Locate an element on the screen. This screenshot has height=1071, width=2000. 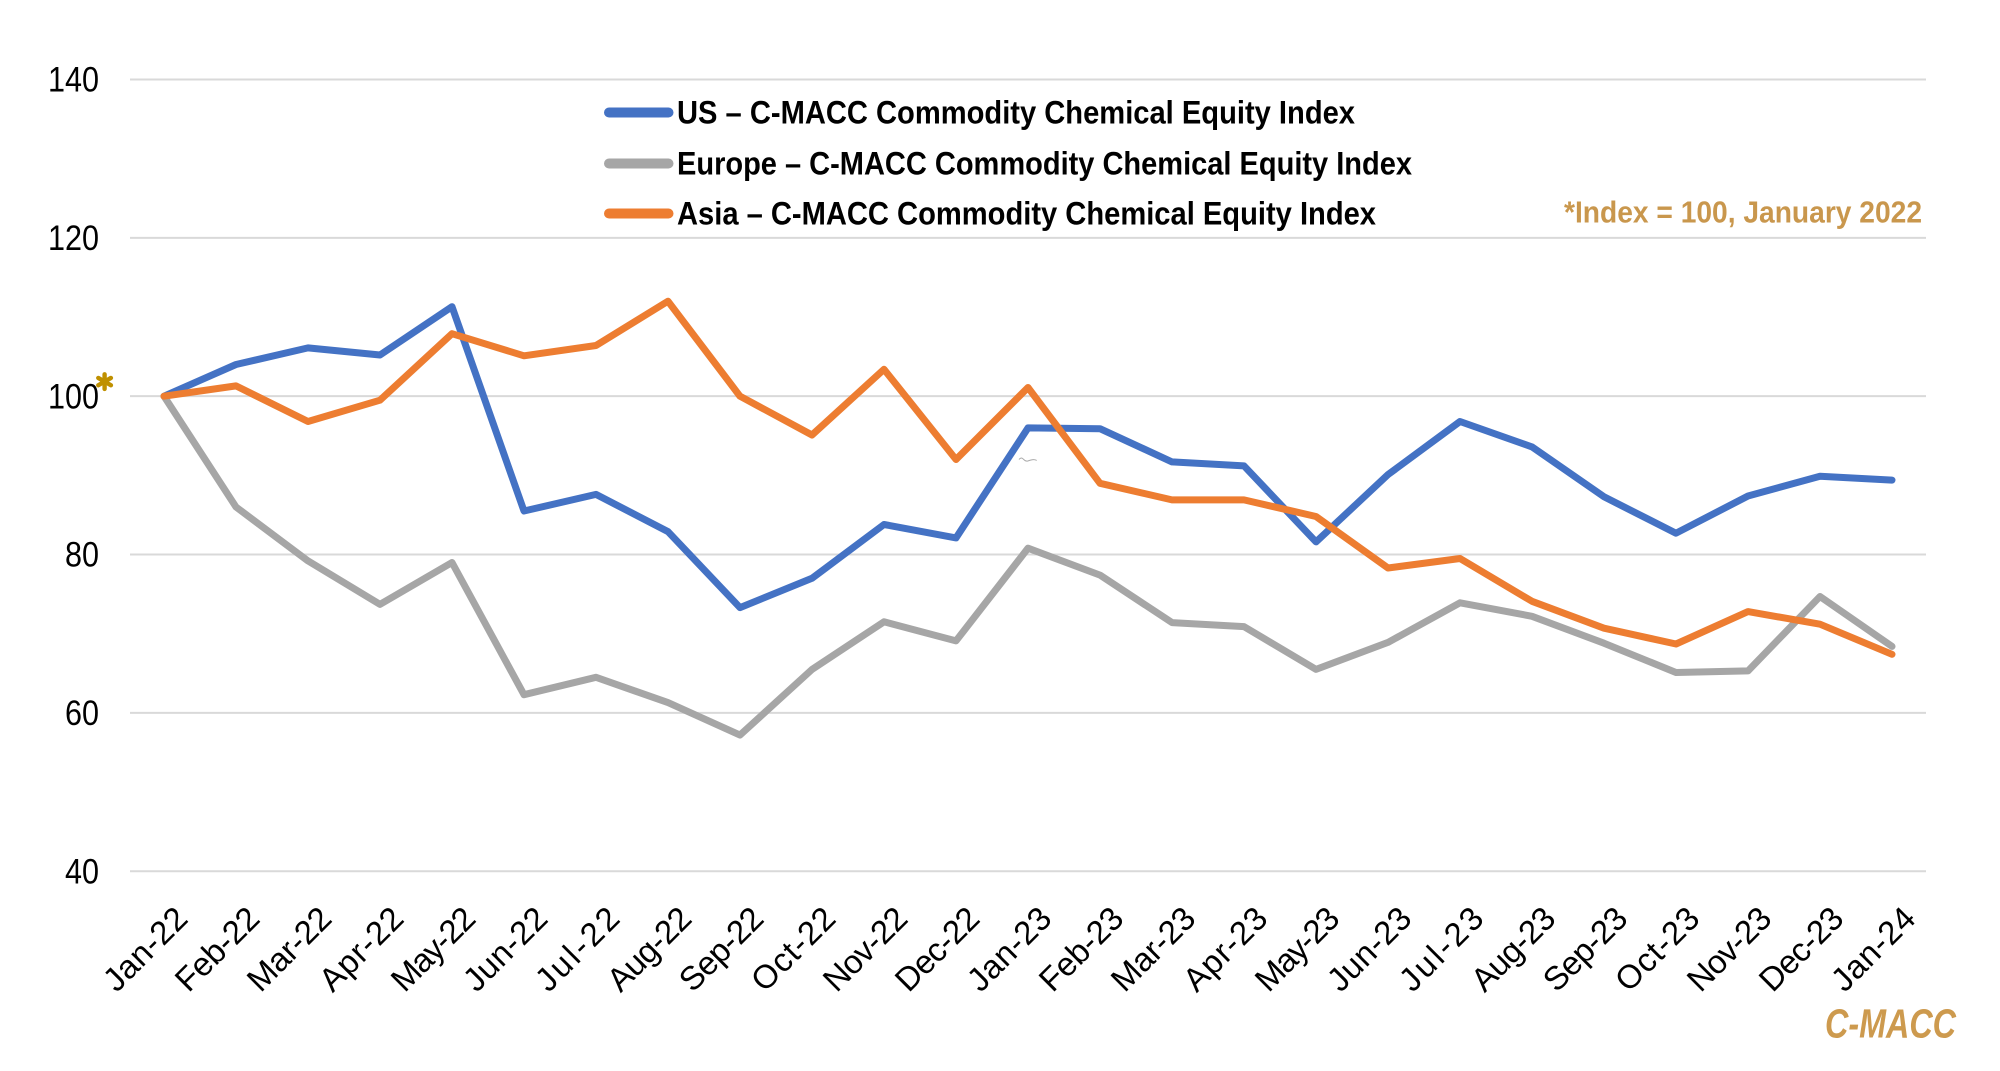
svg-text: 60 is located at coordinates (82, 713).